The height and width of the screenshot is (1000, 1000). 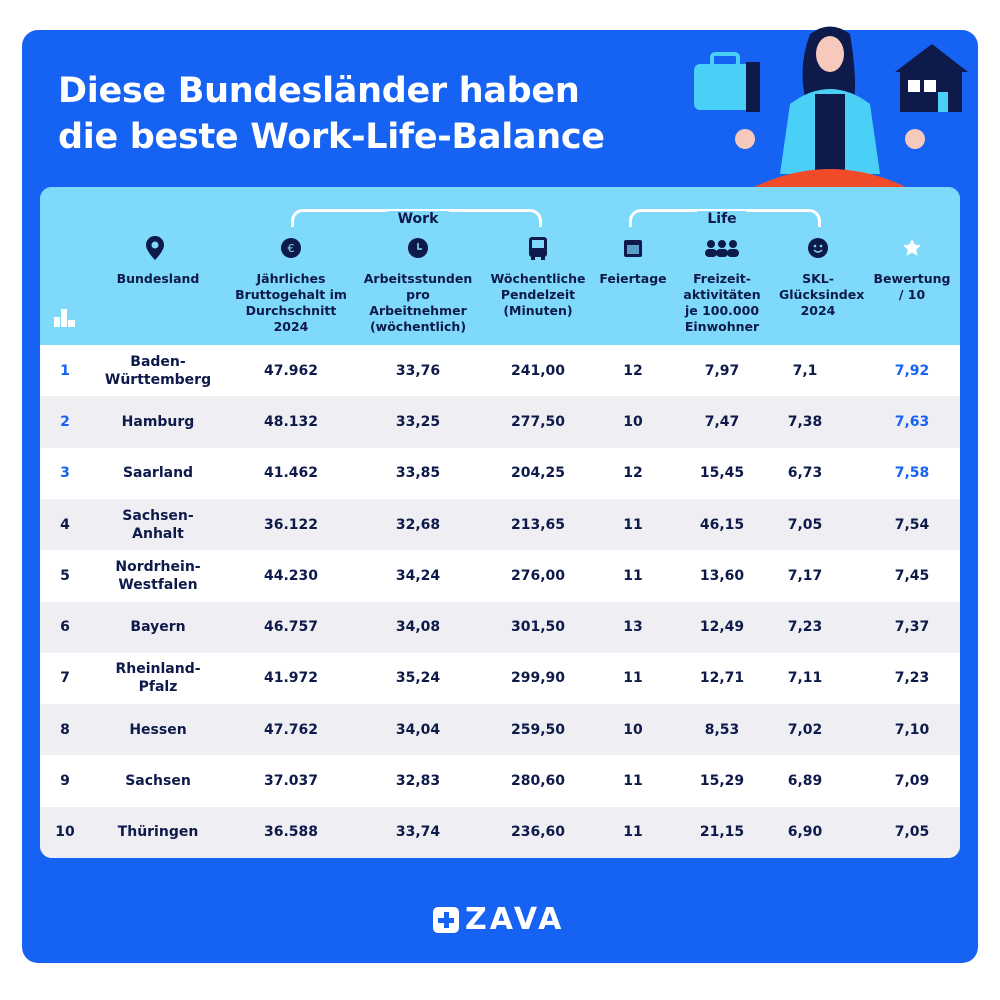 What do you see at coordinates (418, 473) in the screenshot?
I see `cell-stunden: 33,85` at bounding box center [418, 473].